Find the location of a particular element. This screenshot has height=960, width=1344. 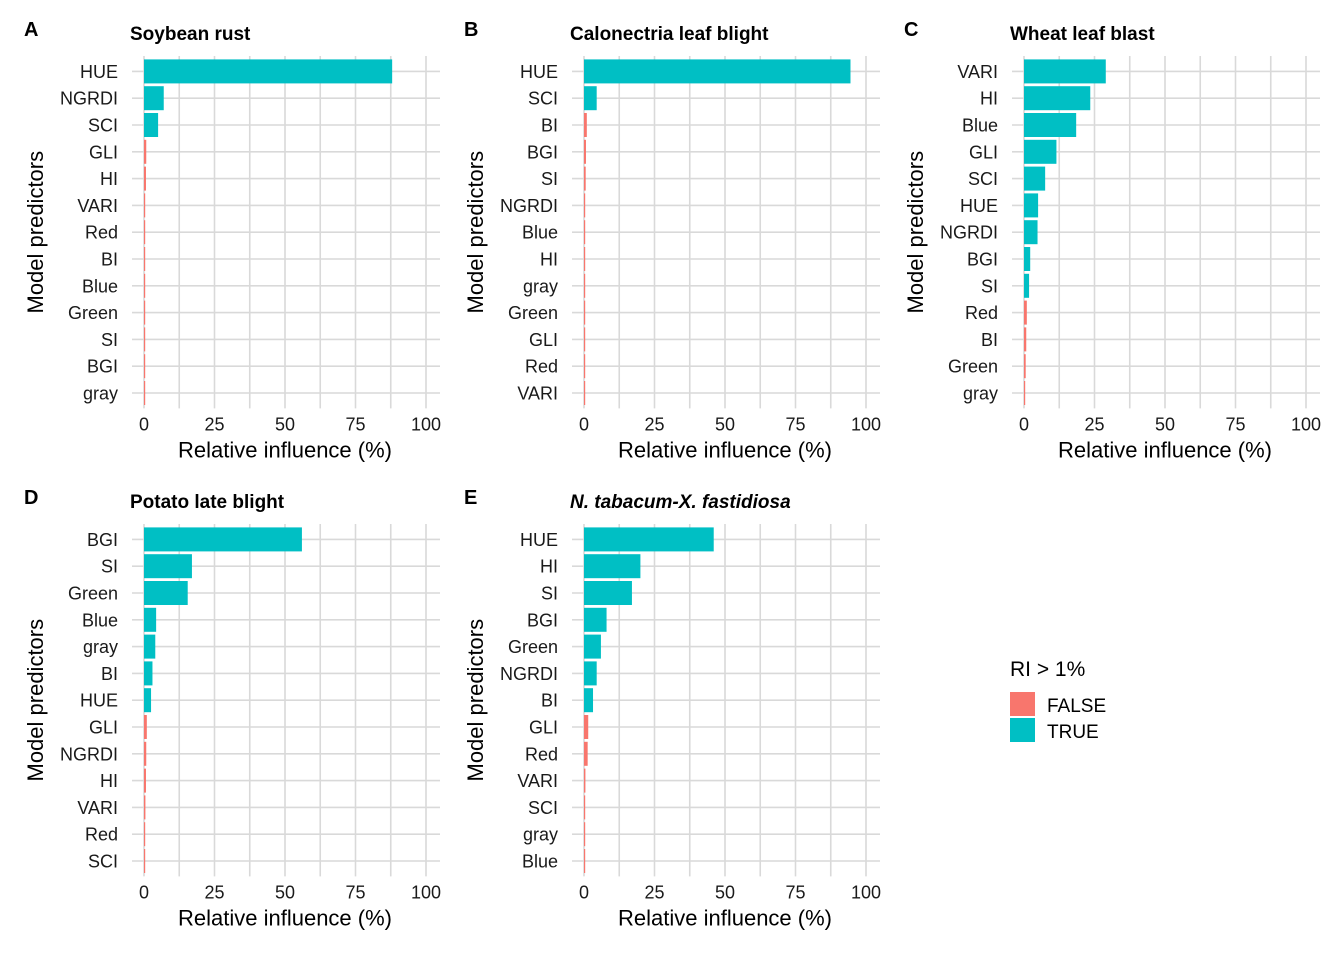

y-tick-label: BGI is located at coordinates (102, 540).